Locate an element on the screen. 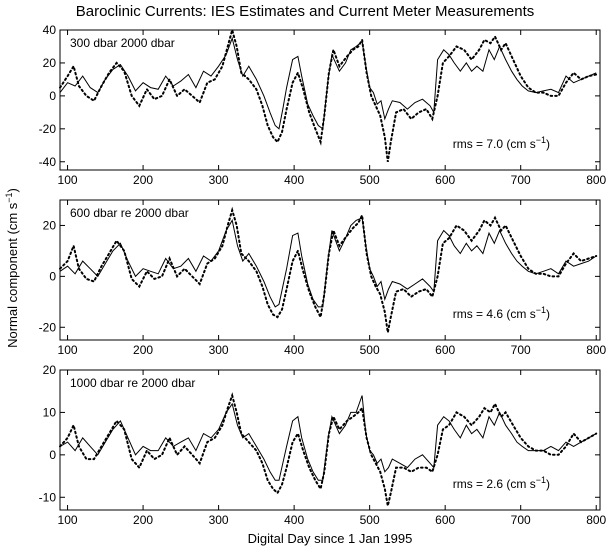 Image resolution: width=610 pixels, height=550 pixels. panel-3-x-tick-label: 800 is located at coordinates (596, 520).